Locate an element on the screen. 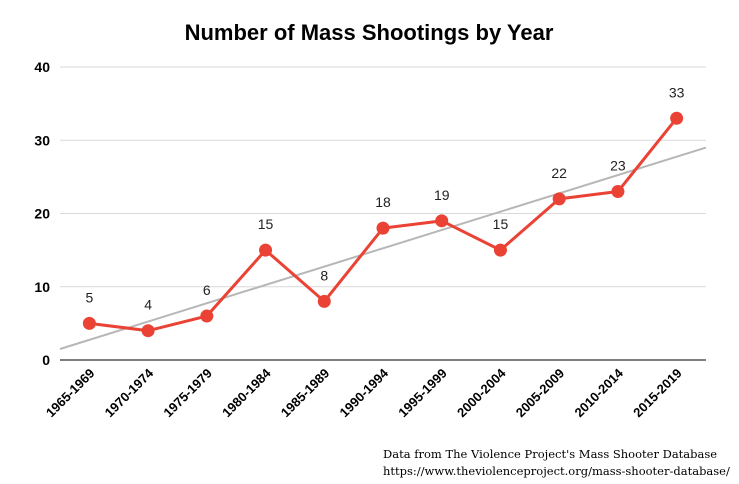 Image resolution: width=739 pixels, height=484 pixels. y-tick-label: 20 is located at coordinates (42, 214).